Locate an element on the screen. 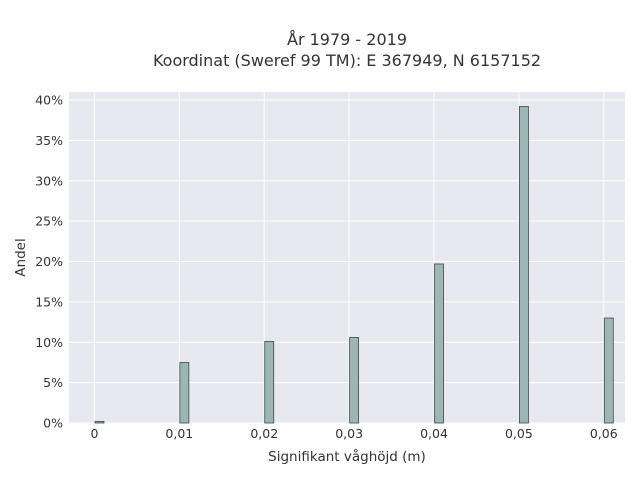 The width and height of the screenshot is (640, 480). y-axis-ticks: 0% 5% 10% 15% 20% 25% 30% 35% 40% is located at coordinates (49, 262).